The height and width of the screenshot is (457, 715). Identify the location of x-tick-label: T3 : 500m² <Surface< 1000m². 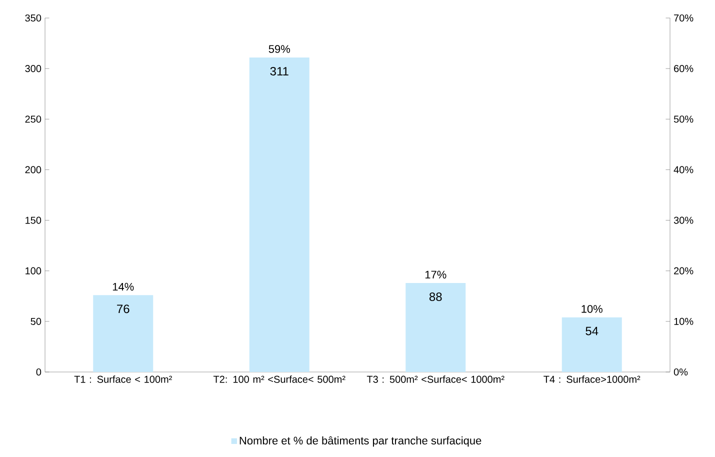
(435, 379).